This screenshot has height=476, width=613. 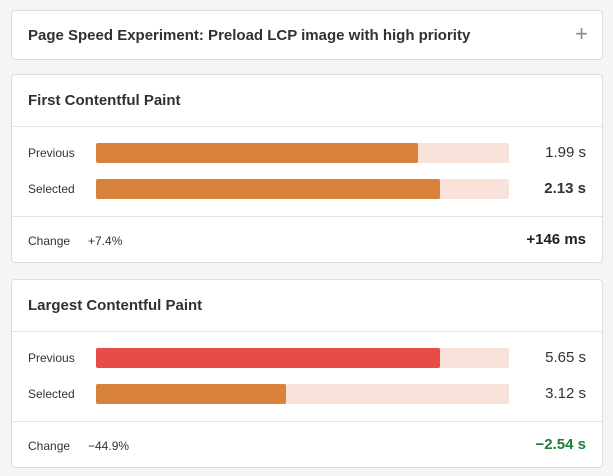 I want to click on metric-row: Previous 5.65 s, so click(x=307, y=358).